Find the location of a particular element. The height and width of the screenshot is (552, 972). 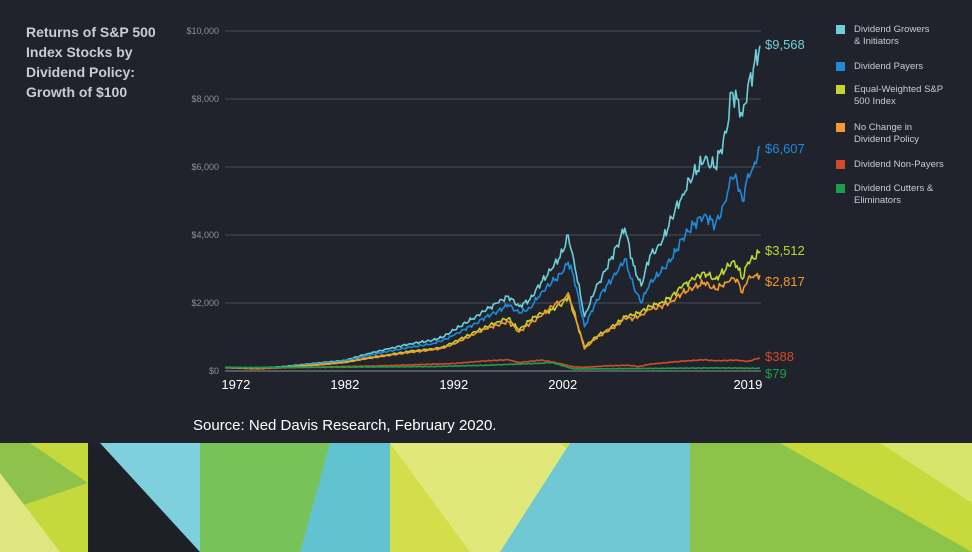

y-tick-label: $6,000 is located at coordinates (205, 167).